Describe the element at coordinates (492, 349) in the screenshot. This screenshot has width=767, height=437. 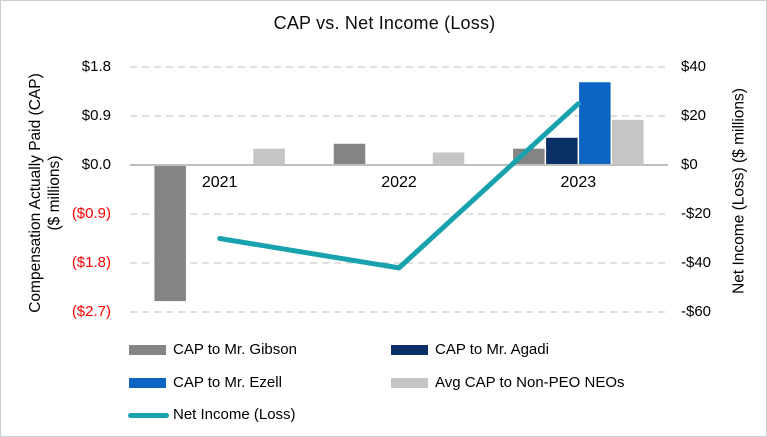
I see `legend-label: CAP to Mr. Agadi` at that location.